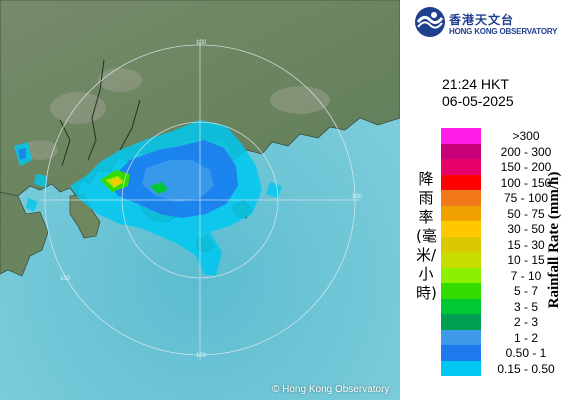 The width and height of the screenshot is (577, 400). I want to click on legend-row: 100 - 150, so click(506, 182).